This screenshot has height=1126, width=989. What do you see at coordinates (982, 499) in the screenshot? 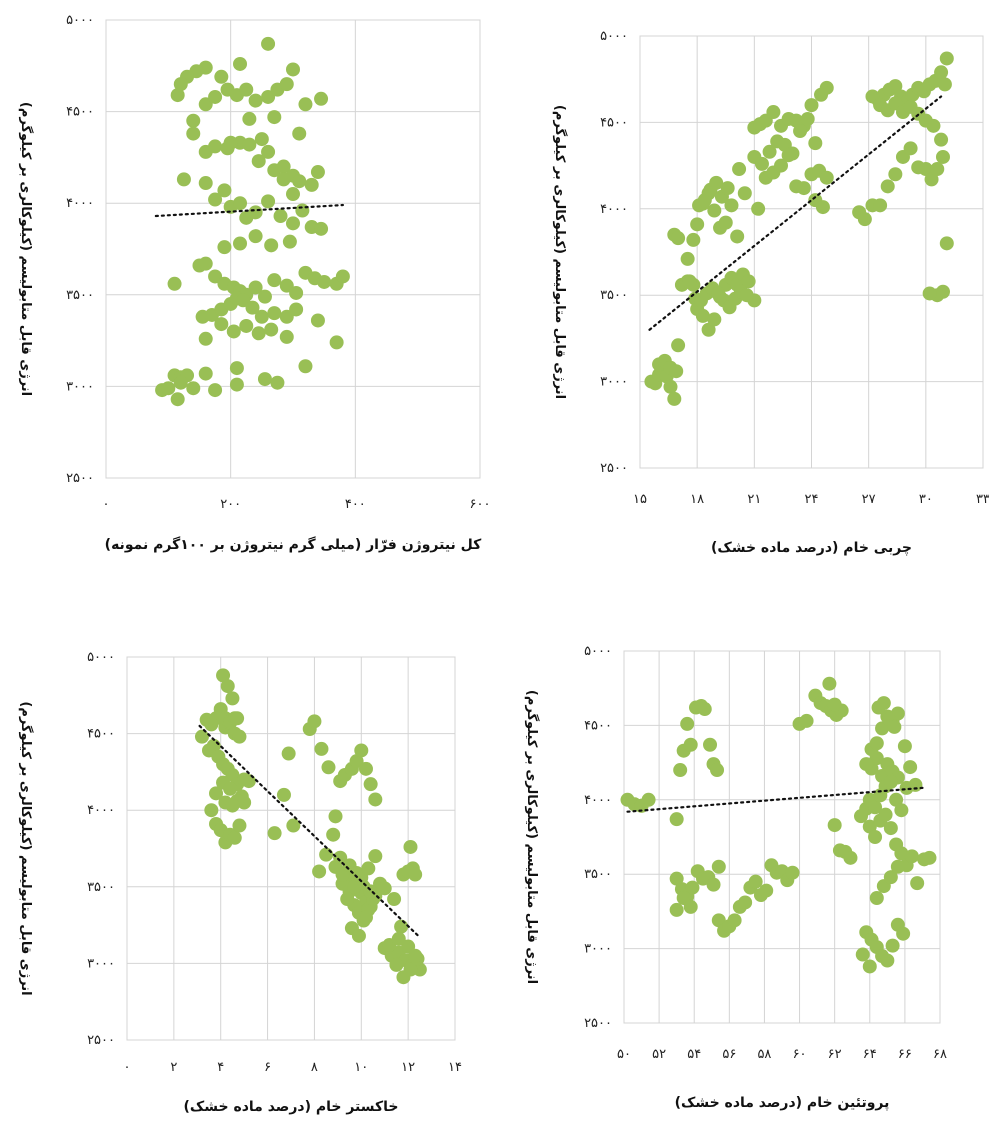
I see `x-tick-label: ۳۳` at bounding box center [982, 499].